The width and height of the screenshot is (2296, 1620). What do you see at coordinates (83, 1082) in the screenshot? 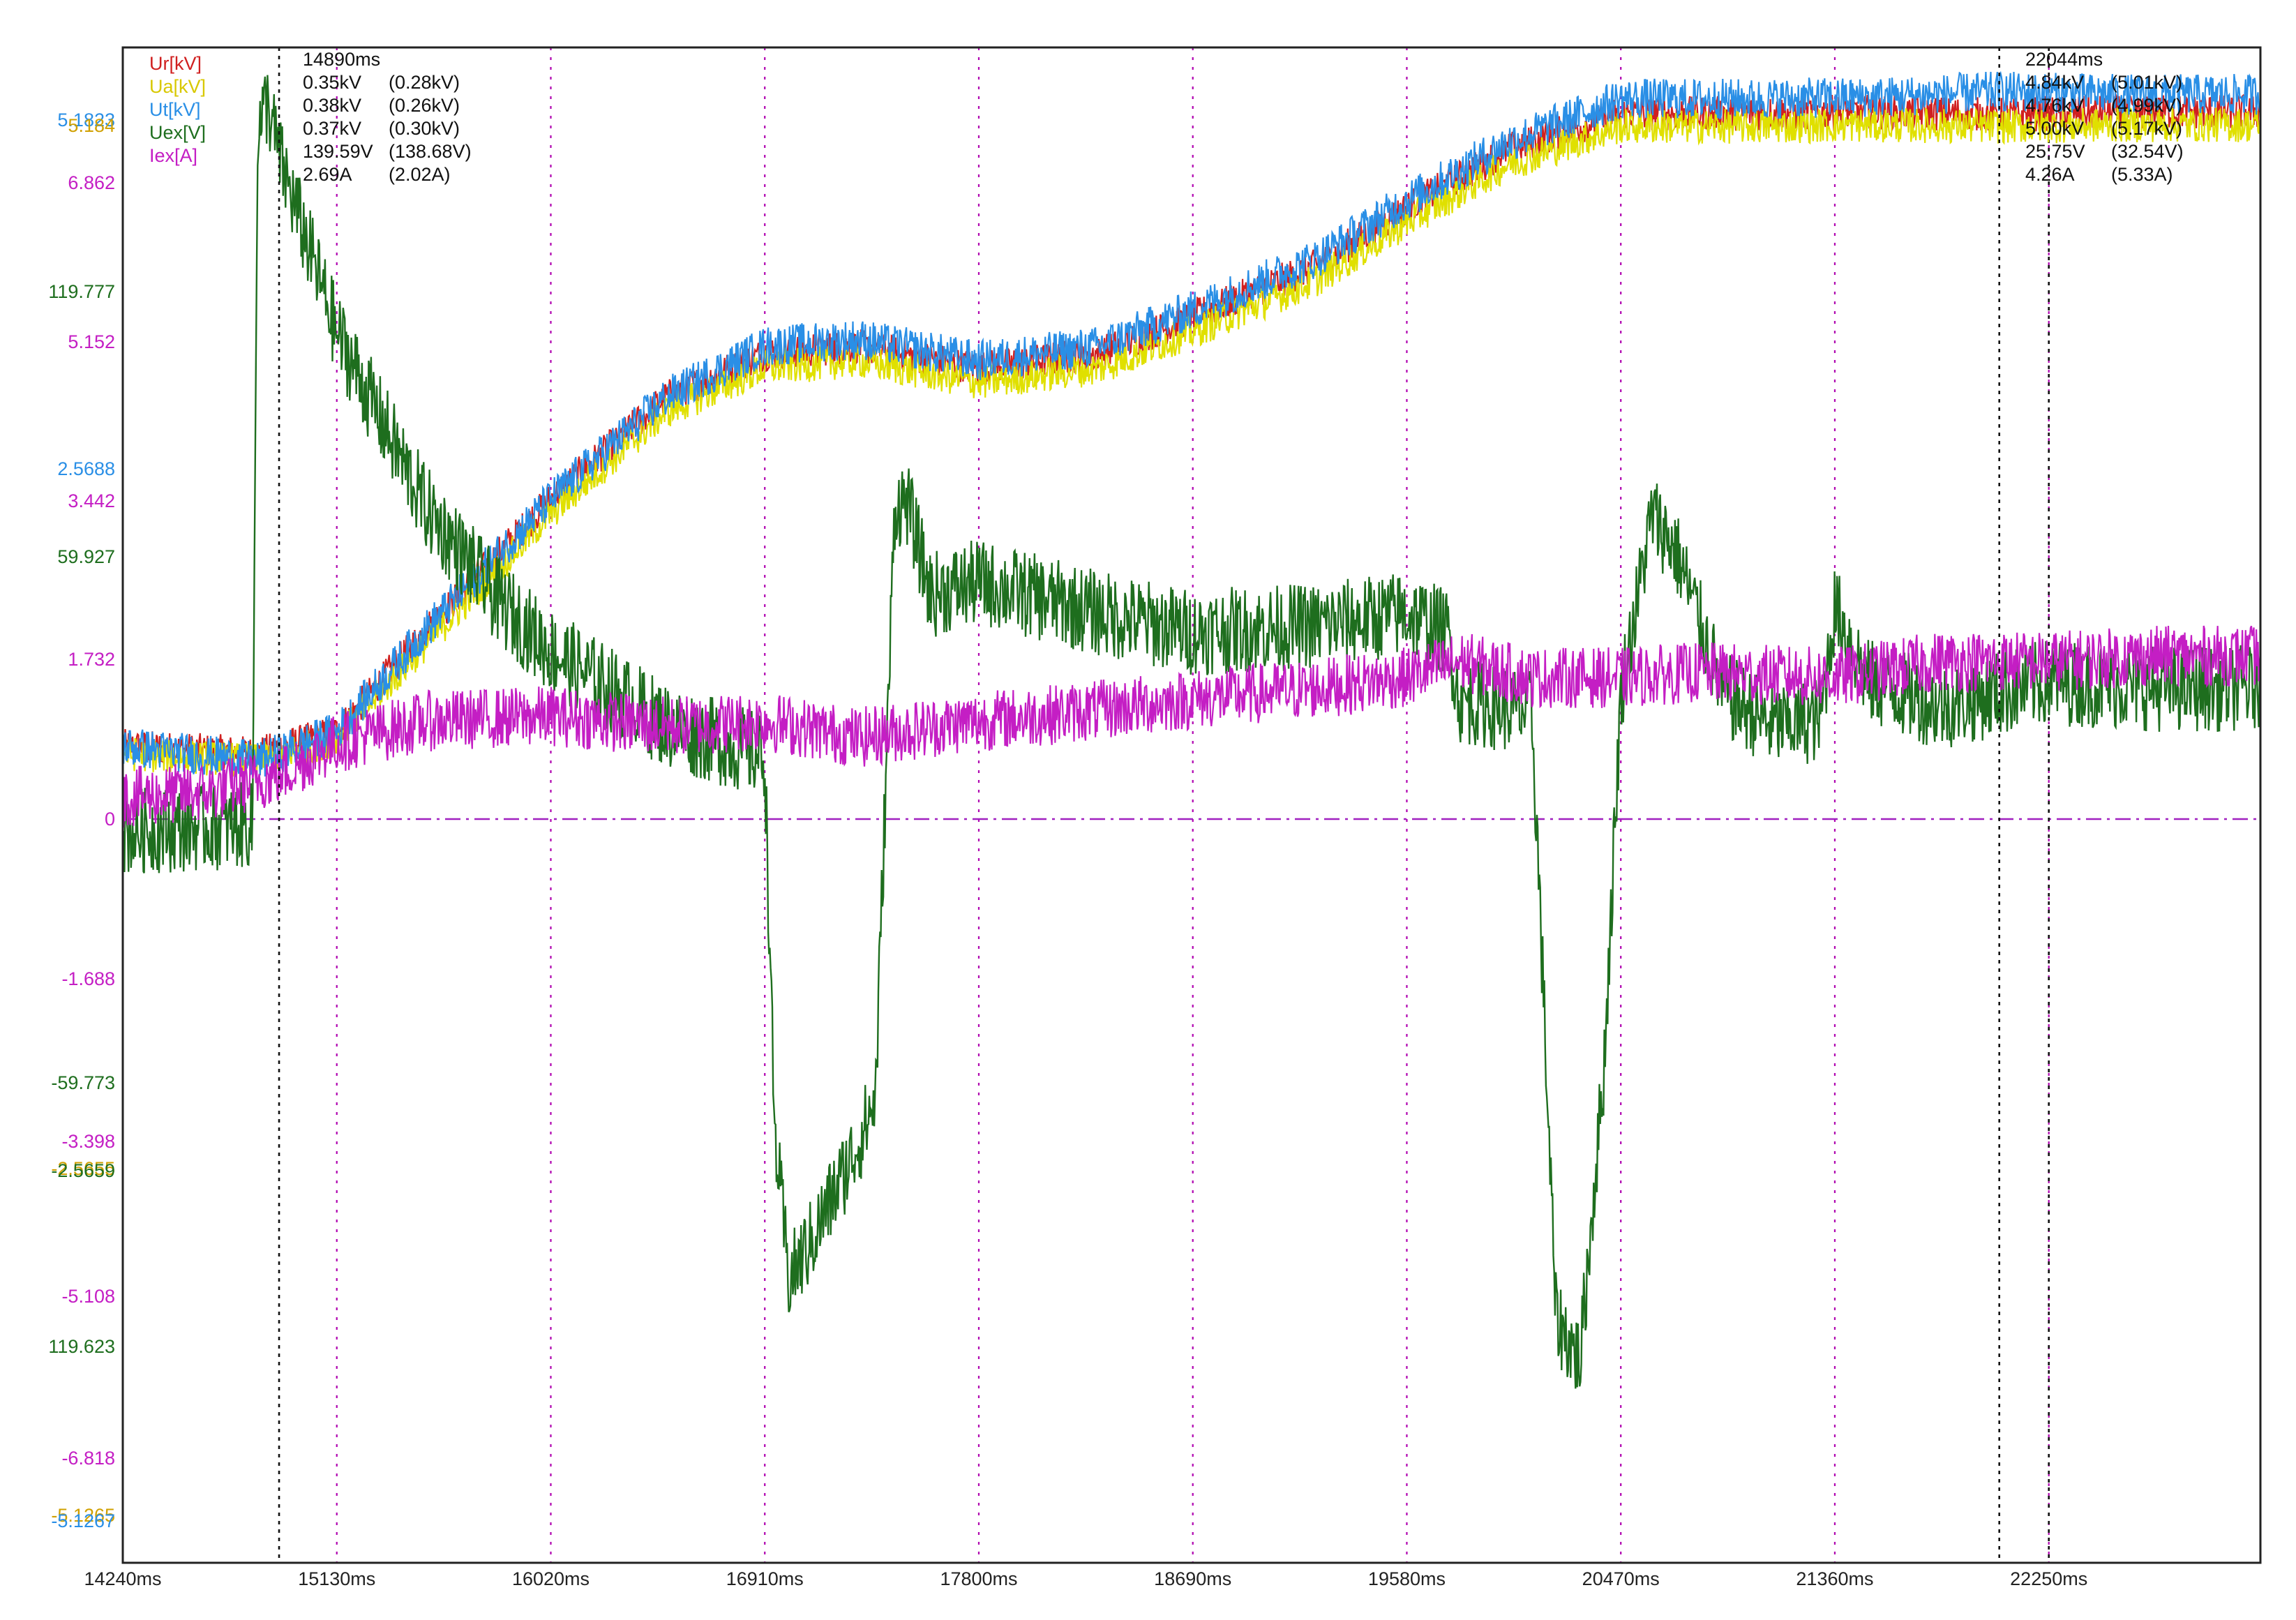
I see `y-axis-label: -59.773` at bounding box center [83, 1082].